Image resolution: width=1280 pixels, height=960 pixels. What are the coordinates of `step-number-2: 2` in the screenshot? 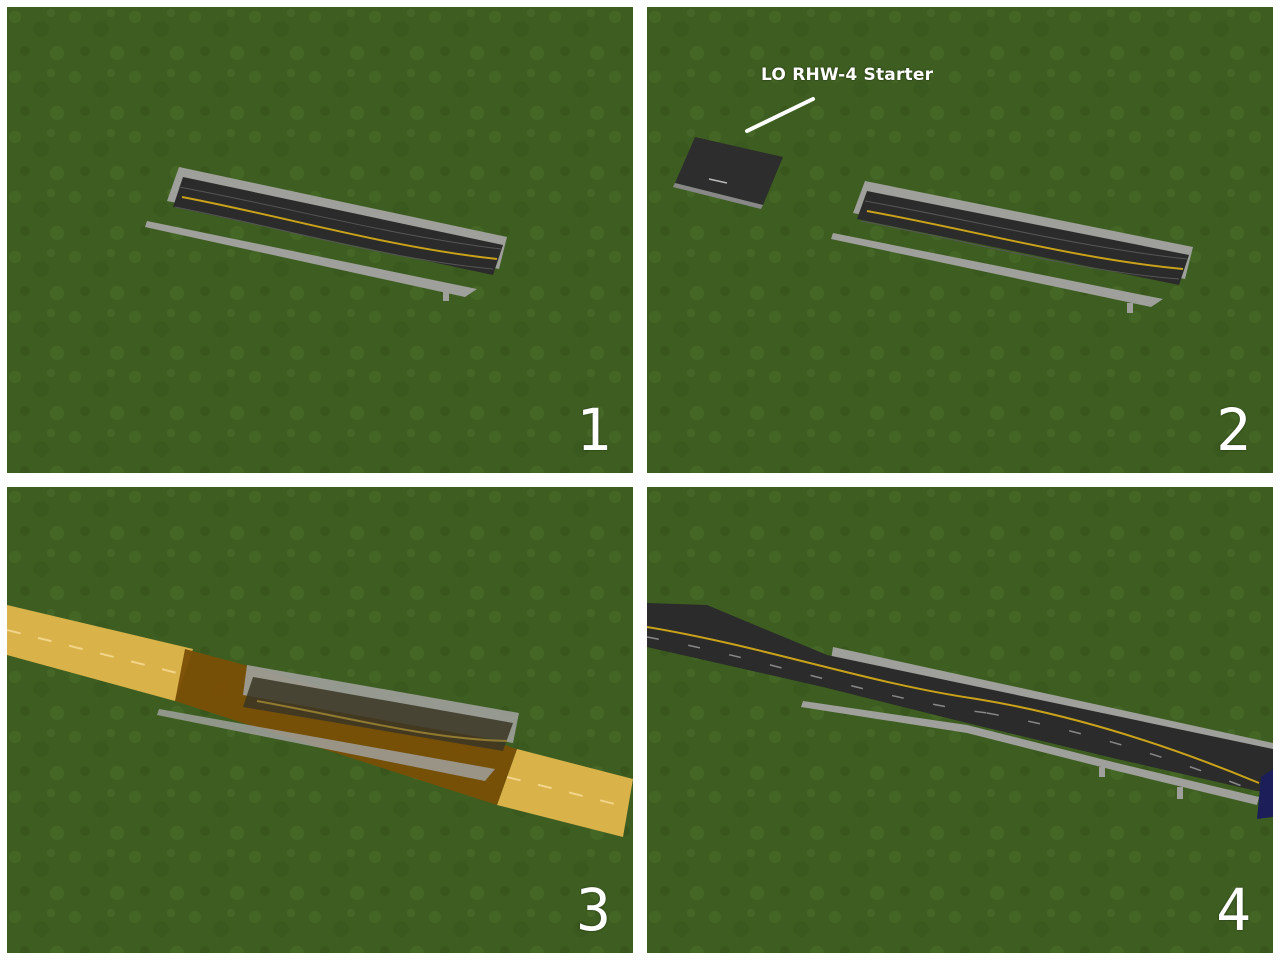 It's located at (1233, 430).